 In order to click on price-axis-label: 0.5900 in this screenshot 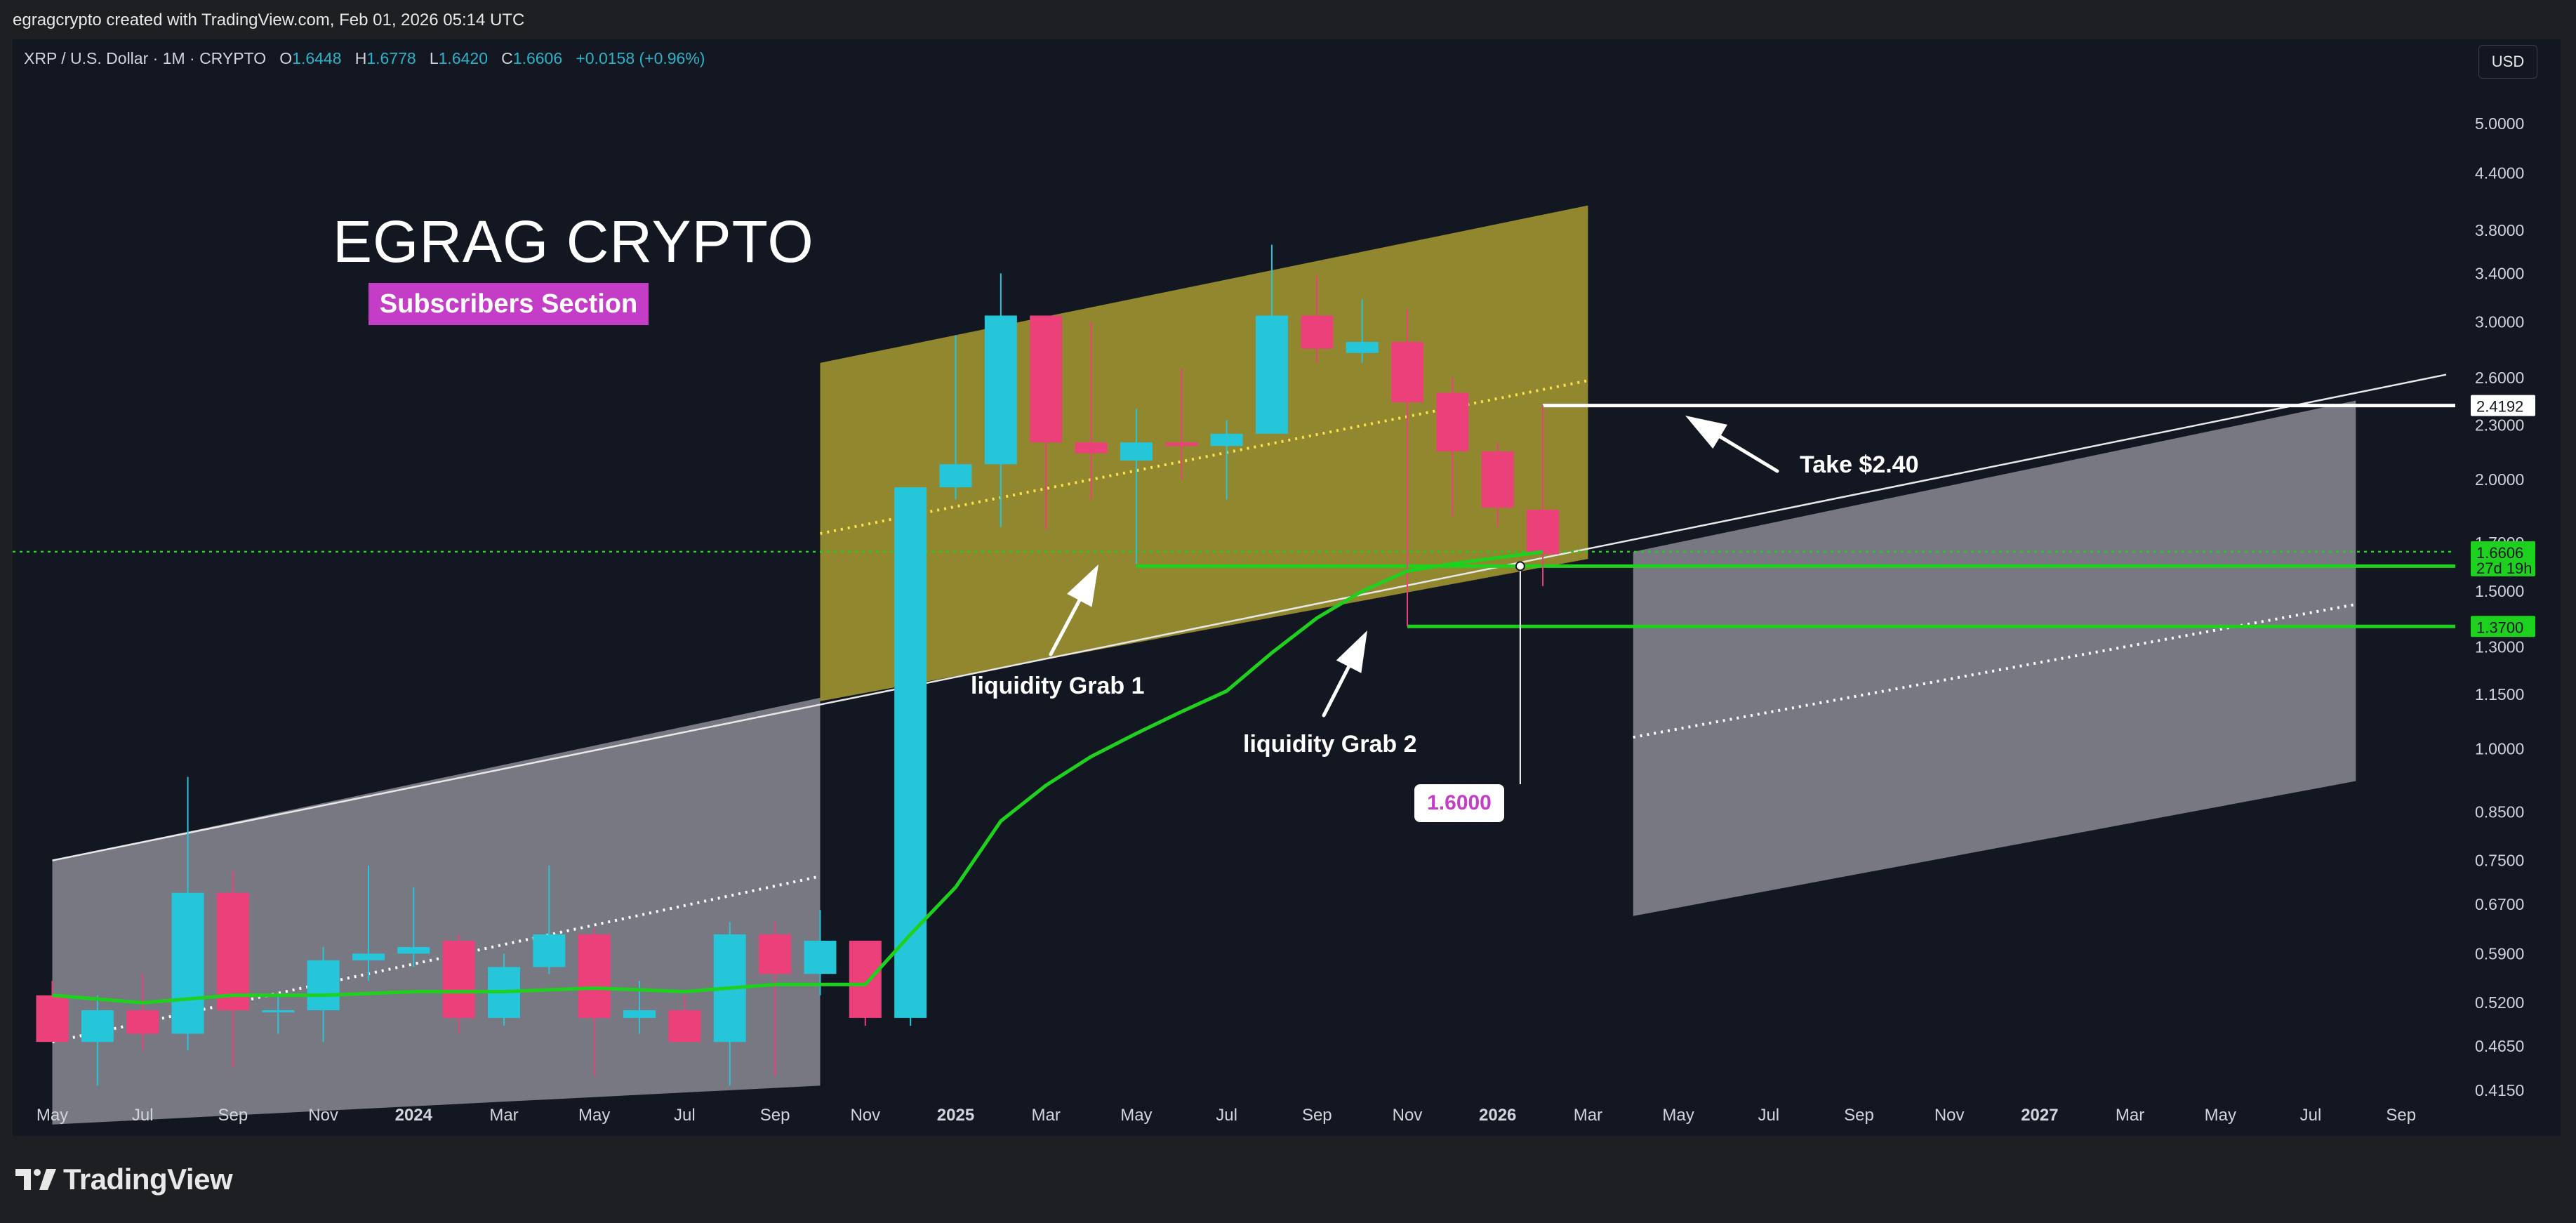, I will do `click(2499, 953)`.